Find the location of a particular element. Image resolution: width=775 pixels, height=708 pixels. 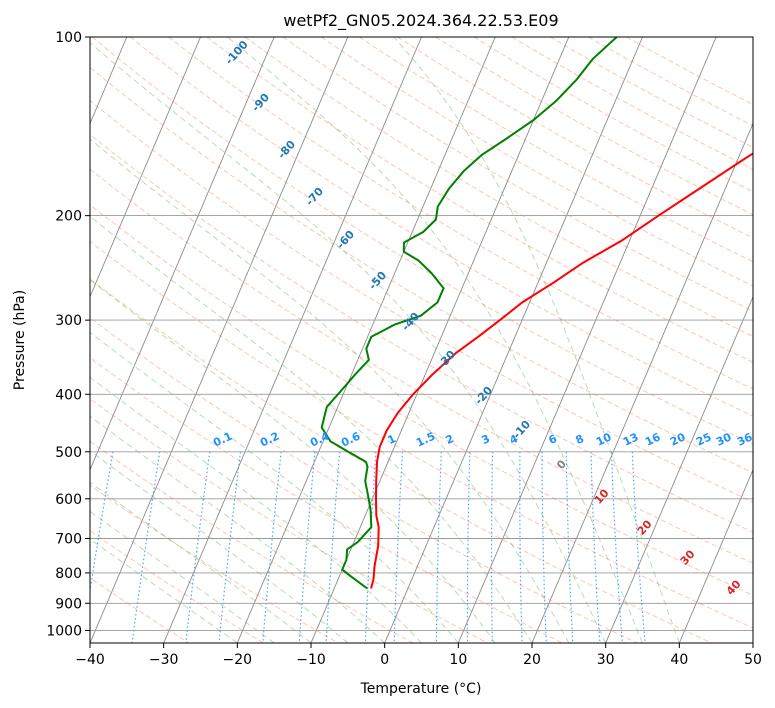

x-tick-label: −40 is located at coordinates (90, 660).